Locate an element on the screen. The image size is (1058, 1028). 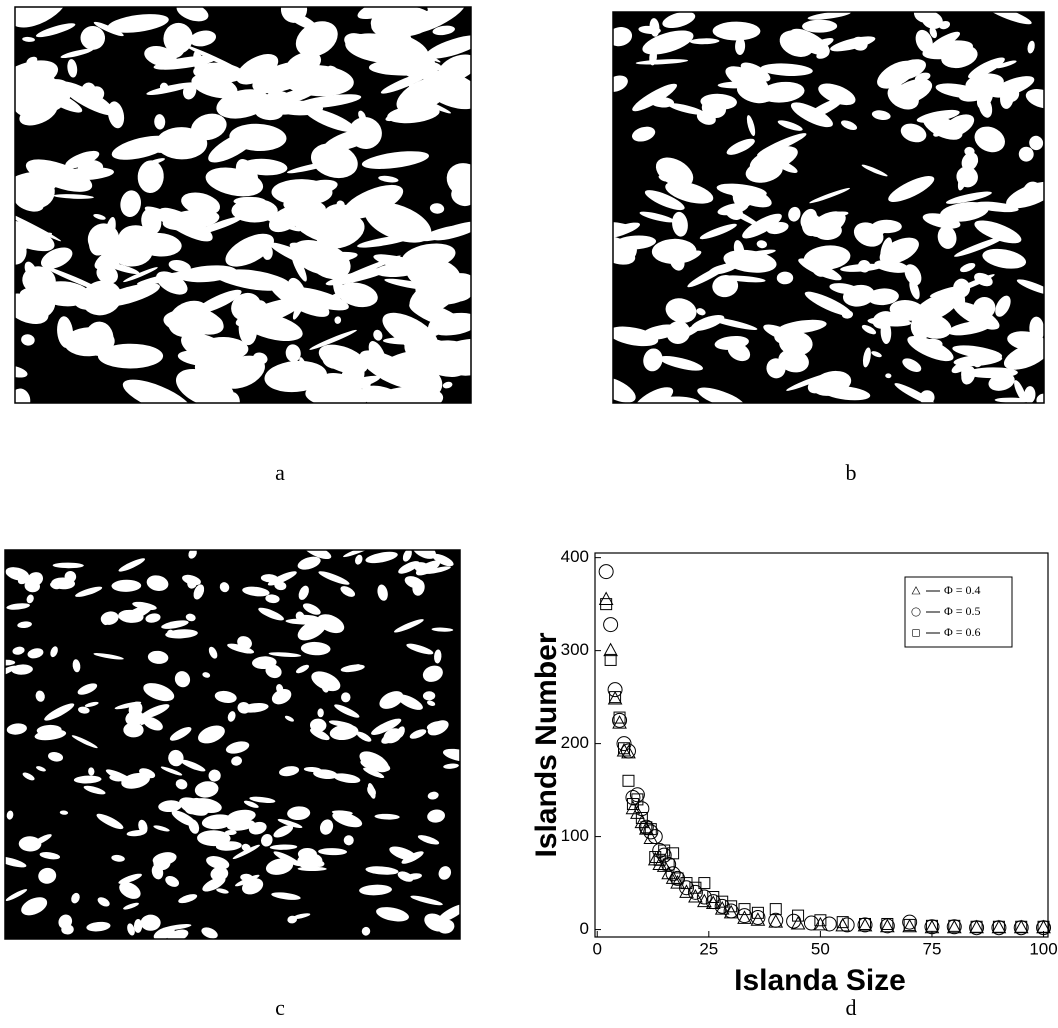
y-tick-label: 200 is located at coordinates (575, 742).